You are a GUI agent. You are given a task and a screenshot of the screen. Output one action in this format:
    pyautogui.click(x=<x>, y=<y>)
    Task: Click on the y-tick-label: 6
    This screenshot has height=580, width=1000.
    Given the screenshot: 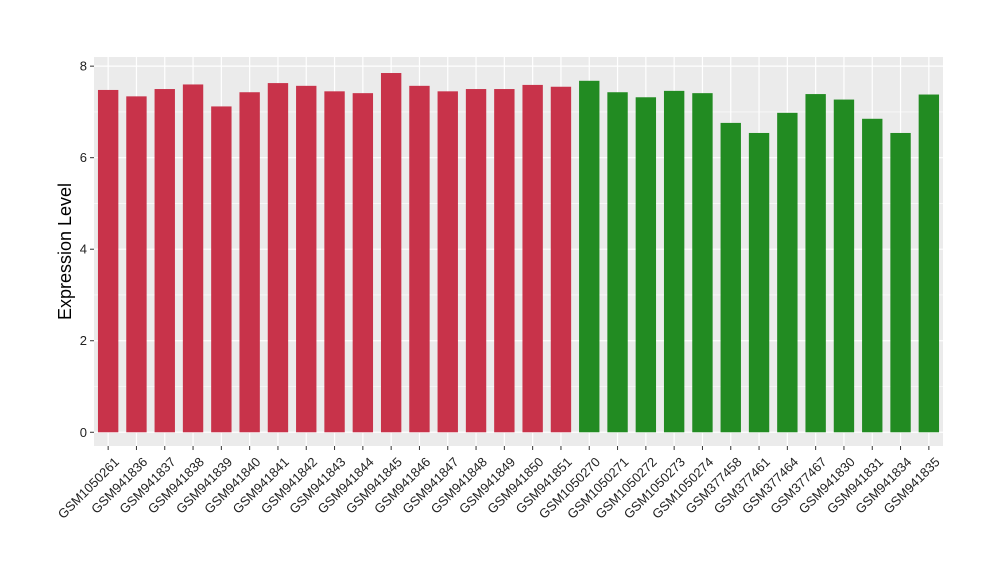 What is the action you would take?
    pyautogui.click(x=83, y=157)
    